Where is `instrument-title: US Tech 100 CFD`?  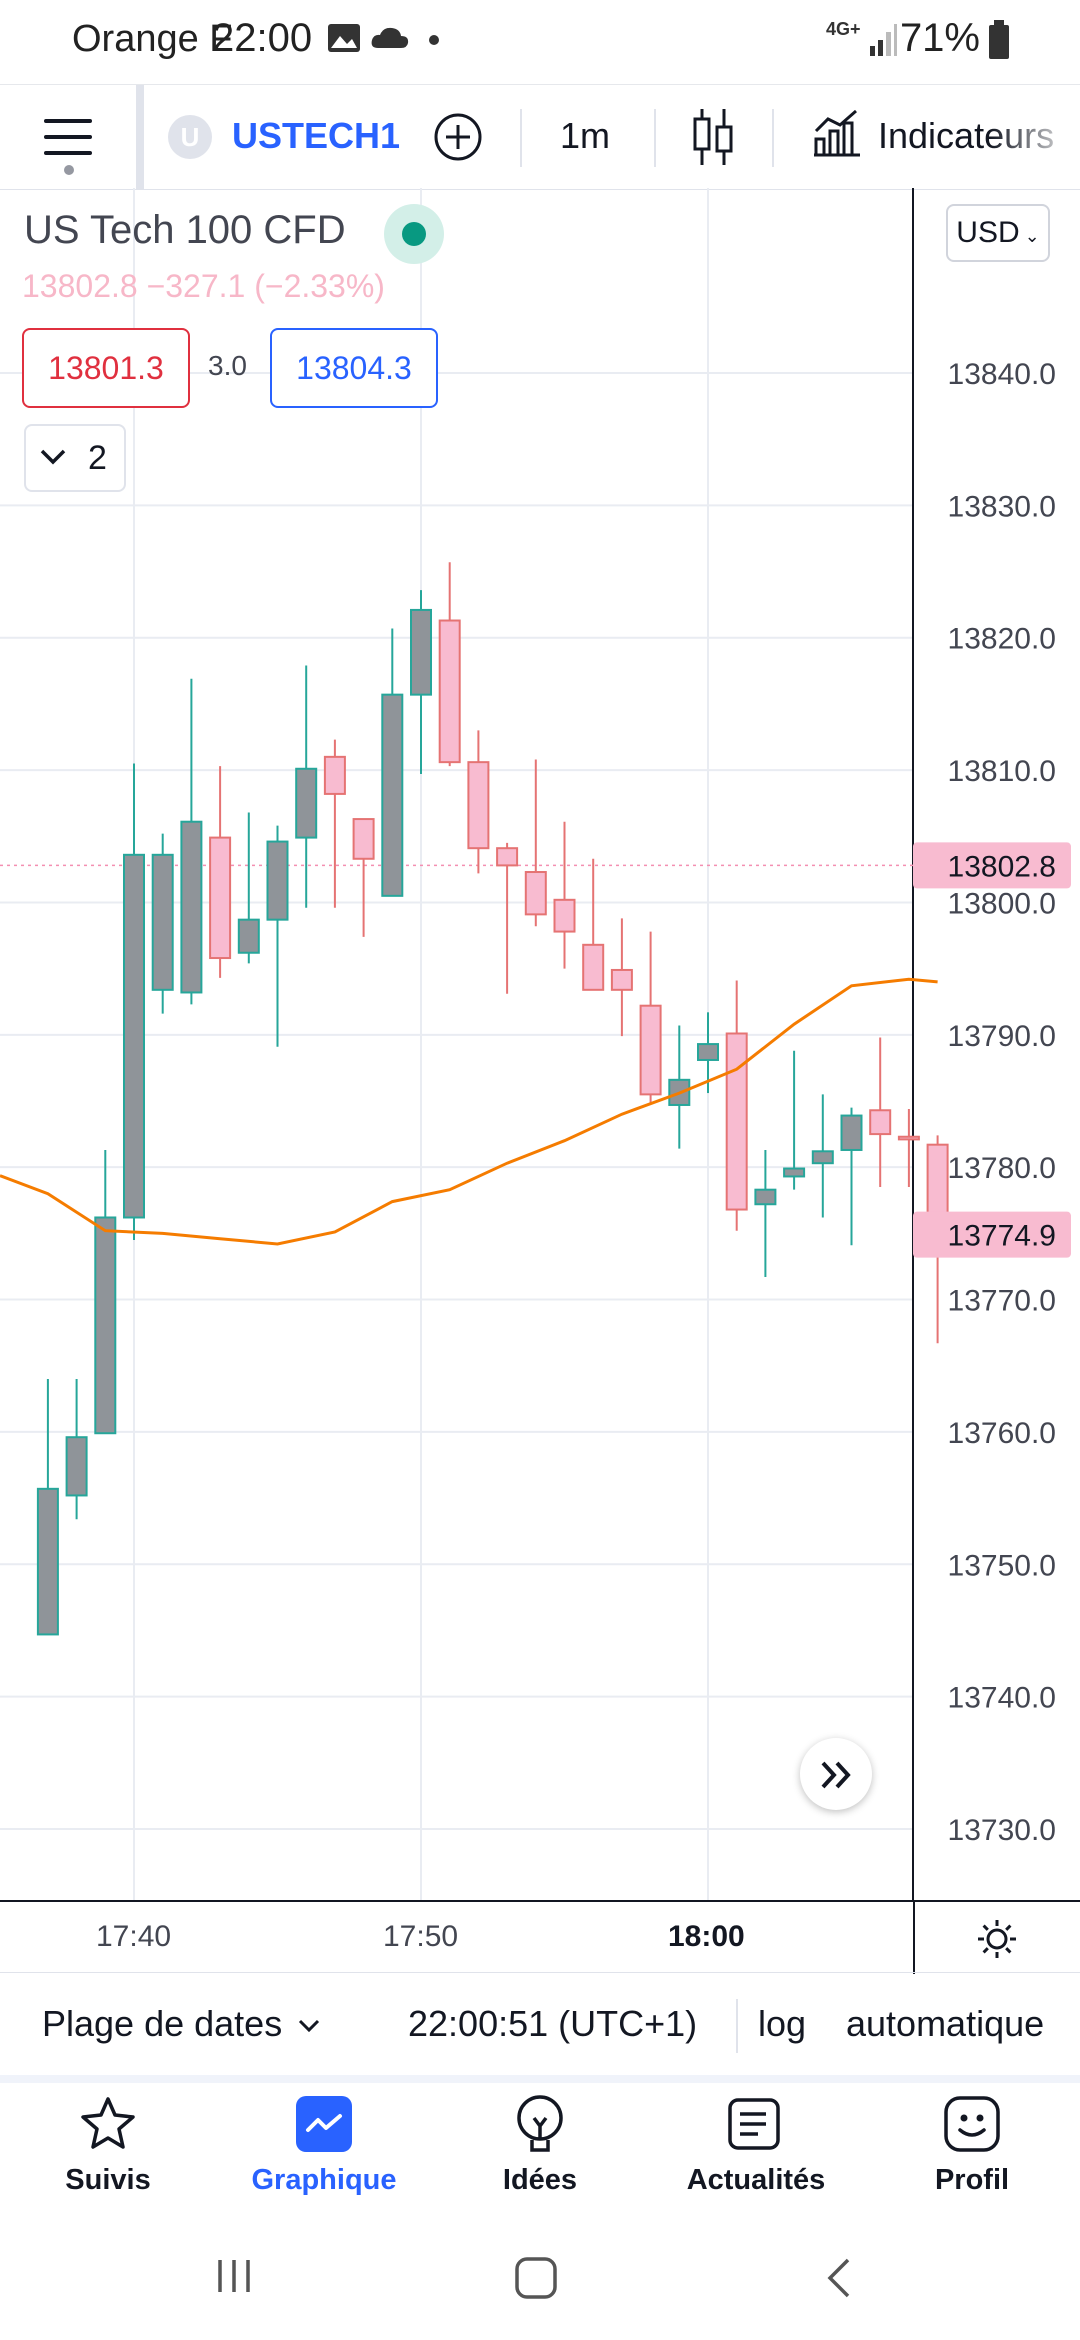
instrument-title: US Tech 100 CFD is located at coordinates (185, 230).